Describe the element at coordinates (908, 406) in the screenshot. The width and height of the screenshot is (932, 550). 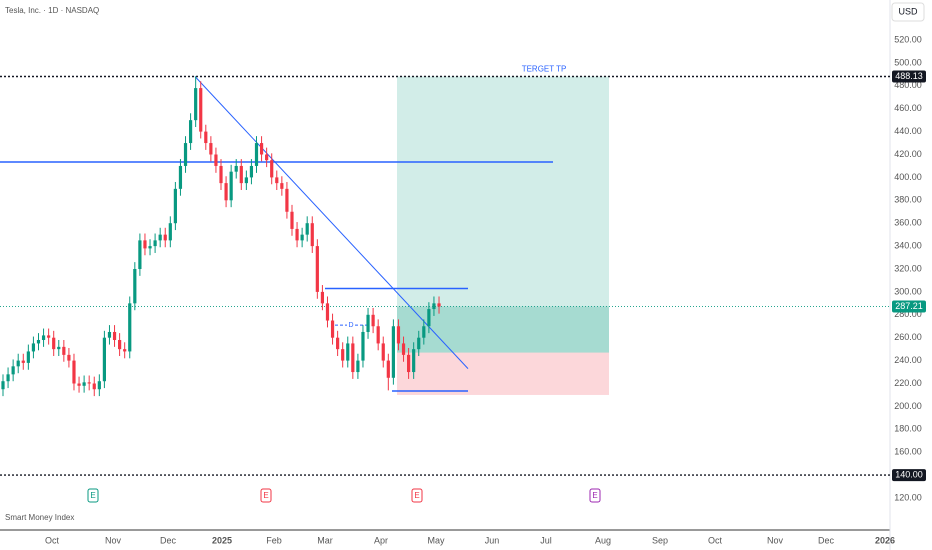
I see `y-tick-label: 200.00` at that location.